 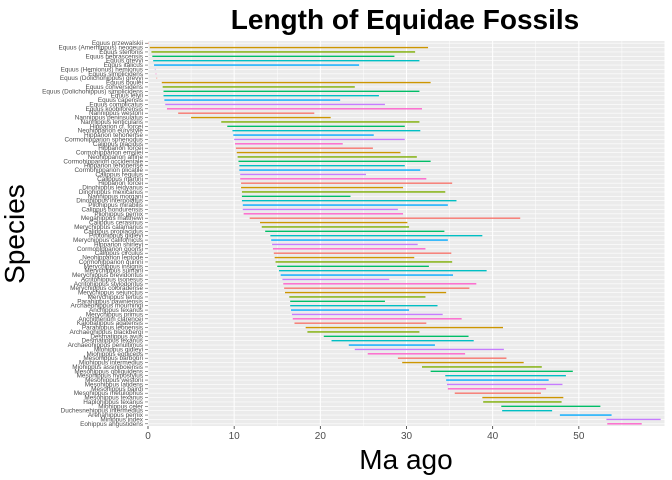 What do you see at coordinates (92, 91) in the screenshot?
I see `y-tick-label: Equus (Dolichohippus) simplicidens` at bounding box center [92, 91].